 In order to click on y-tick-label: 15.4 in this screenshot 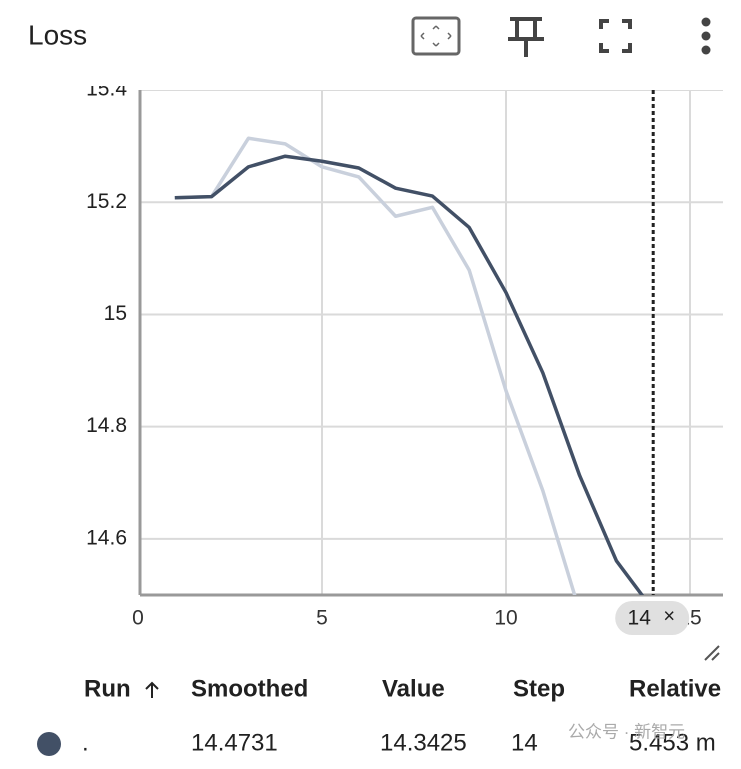, I will do `click(106, 89)`.